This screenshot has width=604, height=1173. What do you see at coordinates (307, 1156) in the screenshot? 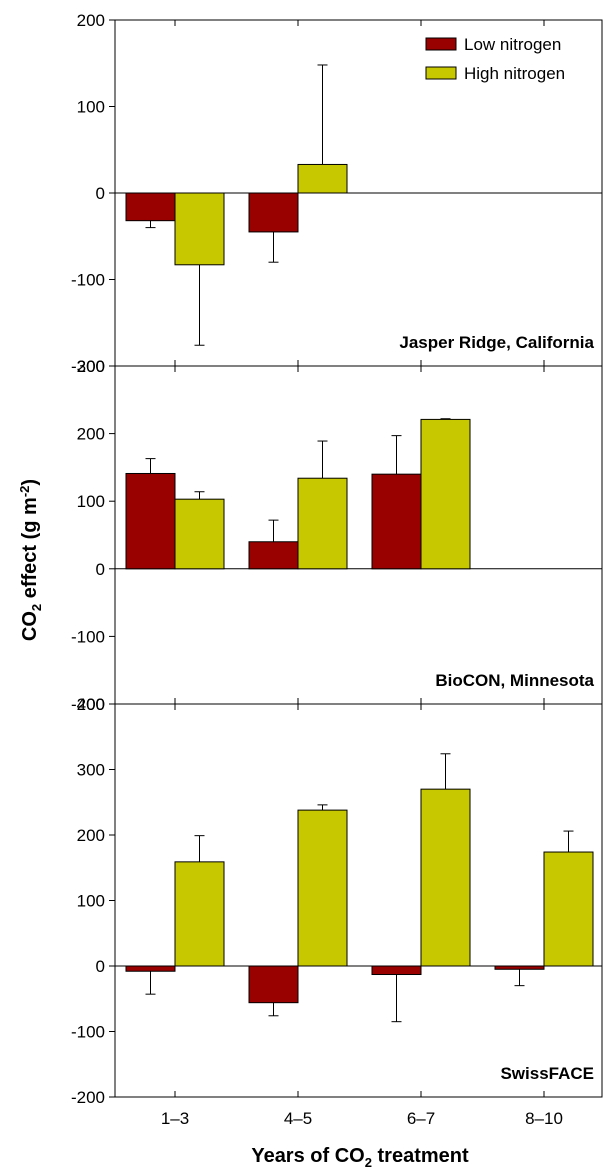
I see `x-axis-title-main: Years of CO` at bounding box center [307, 1156].